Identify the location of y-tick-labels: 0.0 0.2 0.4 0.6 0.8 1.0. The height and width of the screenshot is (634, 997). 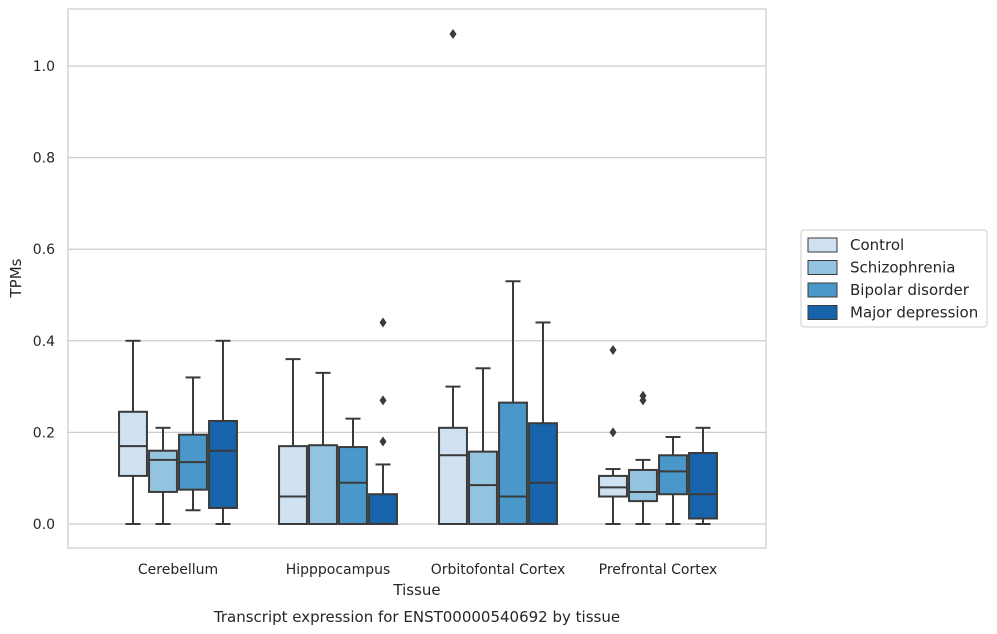
(44, 296).